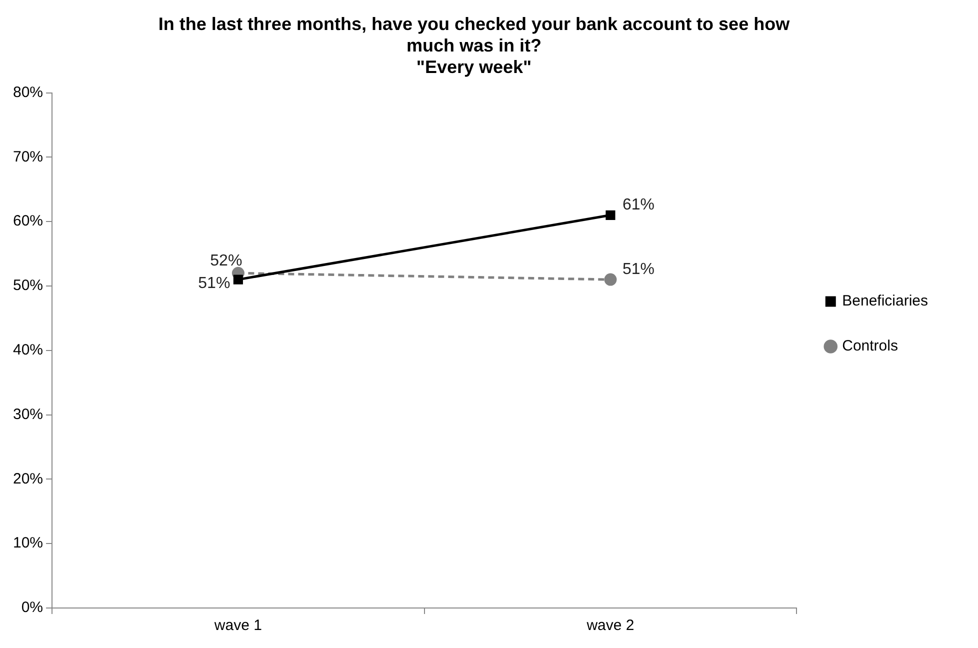  I want to click on y-tick-label: 0%, so click(32, 607).